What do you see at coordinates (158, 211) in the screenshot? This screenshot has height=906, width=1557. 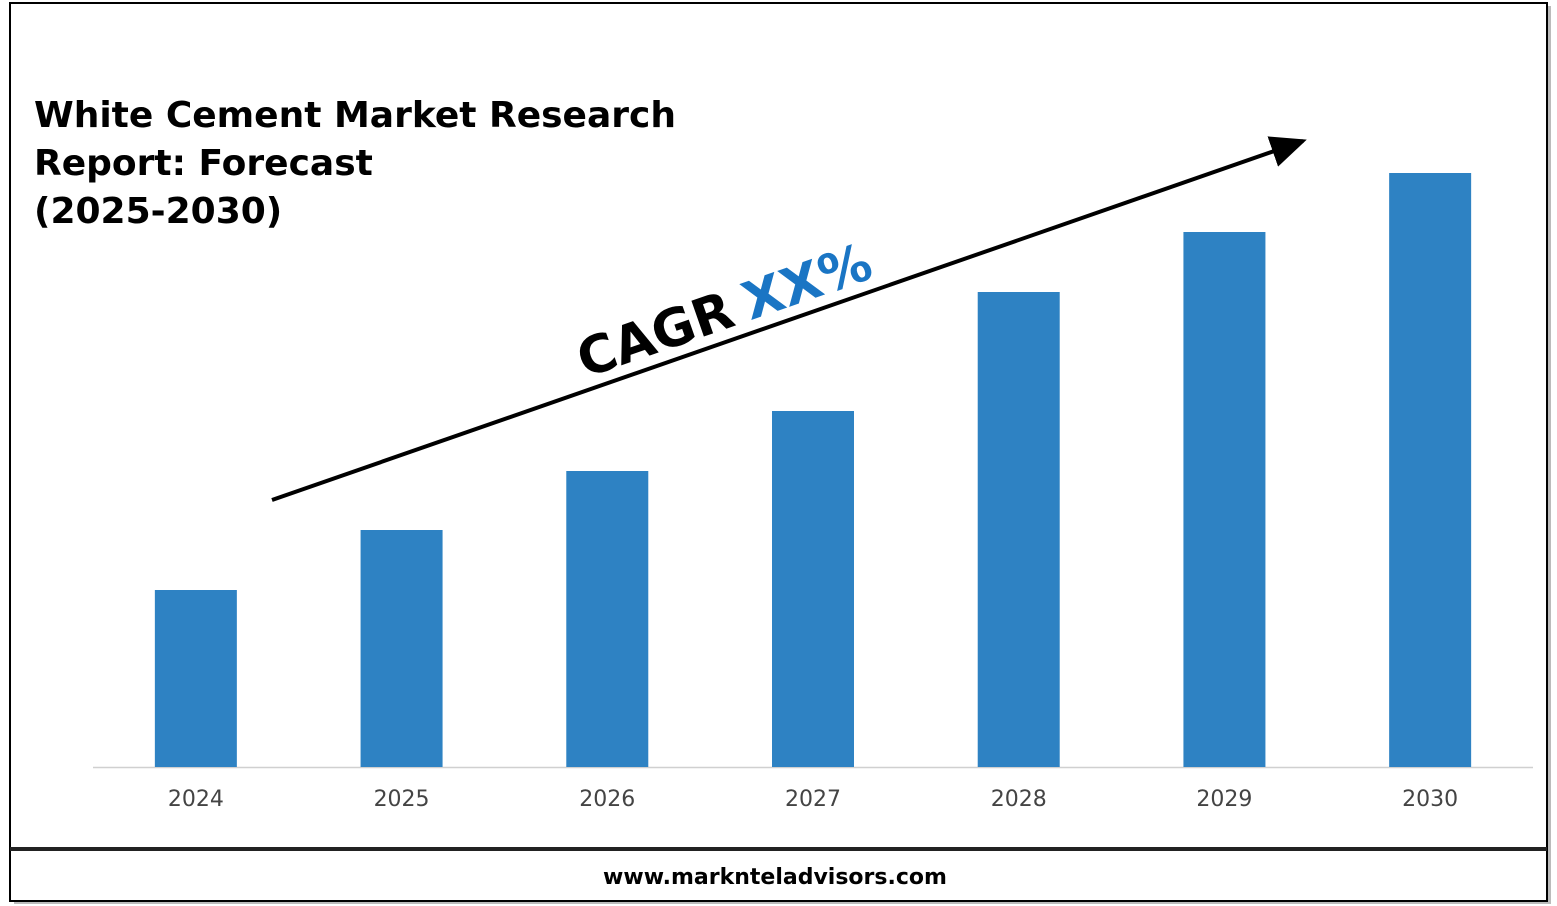 I see `chart-title: (2025-2030)` at bounding box center [158, 211].